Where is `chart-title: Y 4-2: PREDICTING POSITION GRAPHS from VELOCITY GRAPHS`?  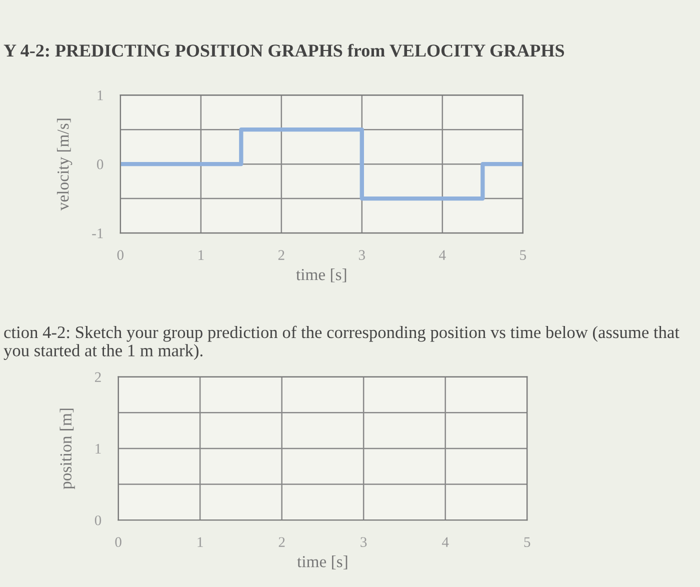
chart-title: Y 4-2: PREDICTING POSITION GRAPHS from VELOCITY GRAPHS is located at coordinates (284, 50).